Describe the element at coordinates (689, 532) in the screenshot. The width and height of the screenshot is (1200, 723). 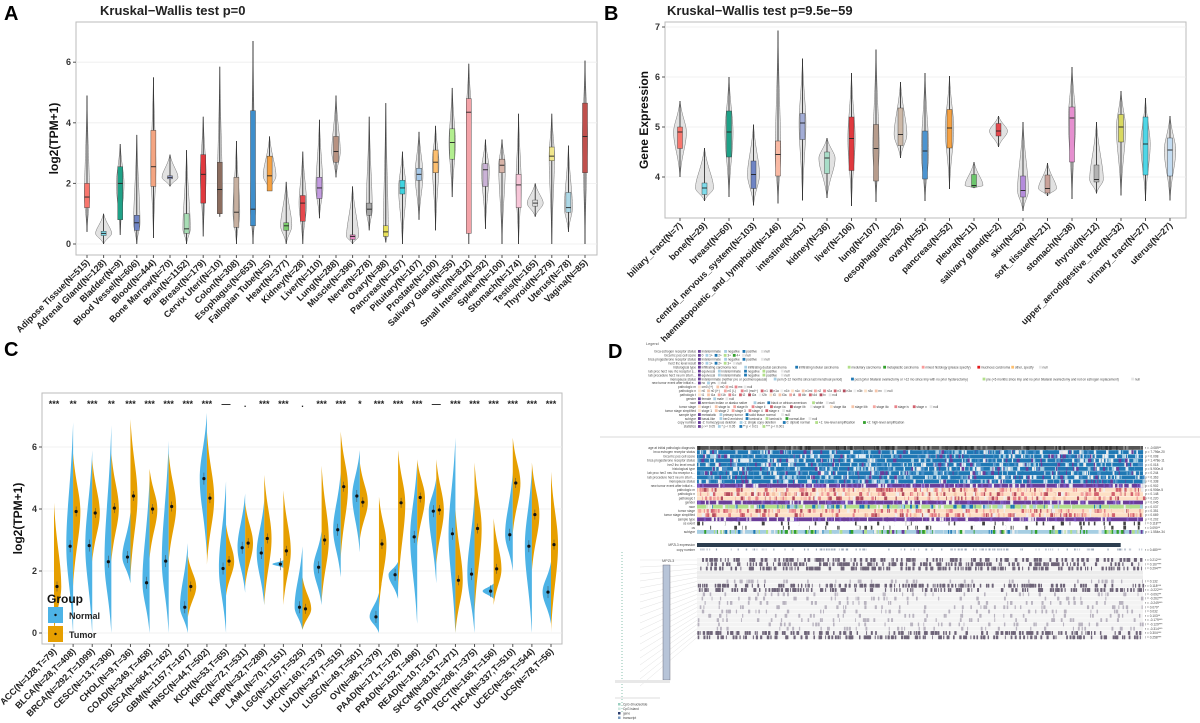
I see `row-label: subtype` at that location.